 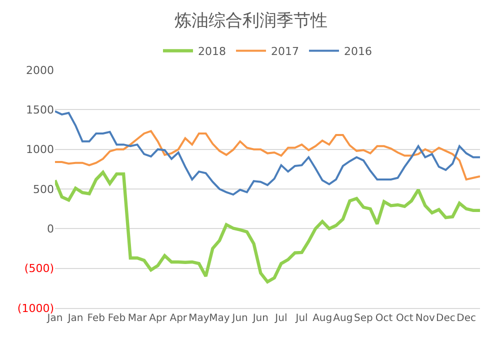 I want to click on x-tick-label: Mar, so click(x=138, y=318).